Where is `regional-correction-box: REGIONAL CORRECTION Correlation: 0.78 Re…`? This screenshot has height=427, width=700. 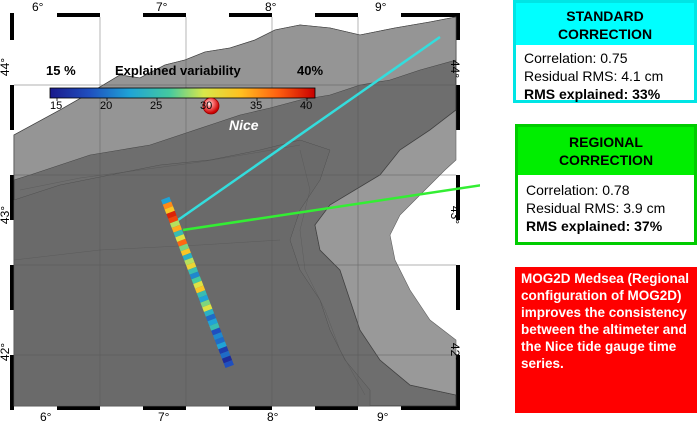
regional-correction-box: REGIONAL CORRECTION Correlation: 0.78 Re… is located at coordinates (606, 184).